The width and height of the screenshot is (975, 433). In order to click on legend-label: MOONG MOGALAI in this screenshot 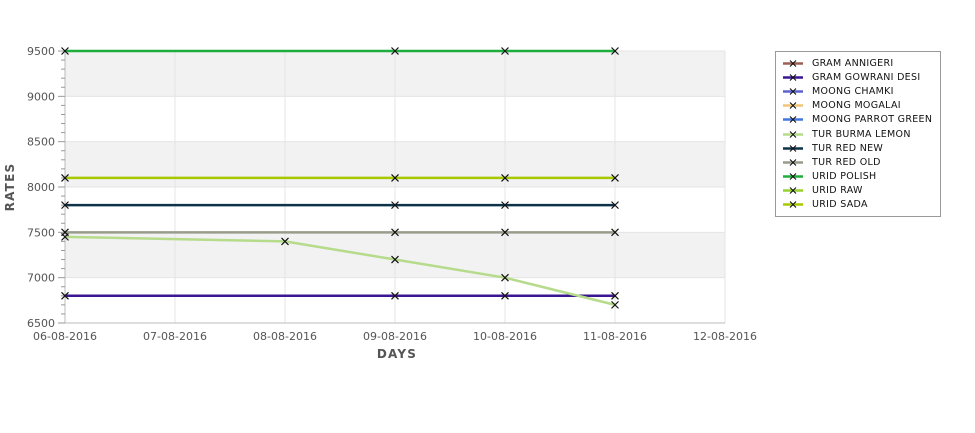, I will do `click(856, 106)`.